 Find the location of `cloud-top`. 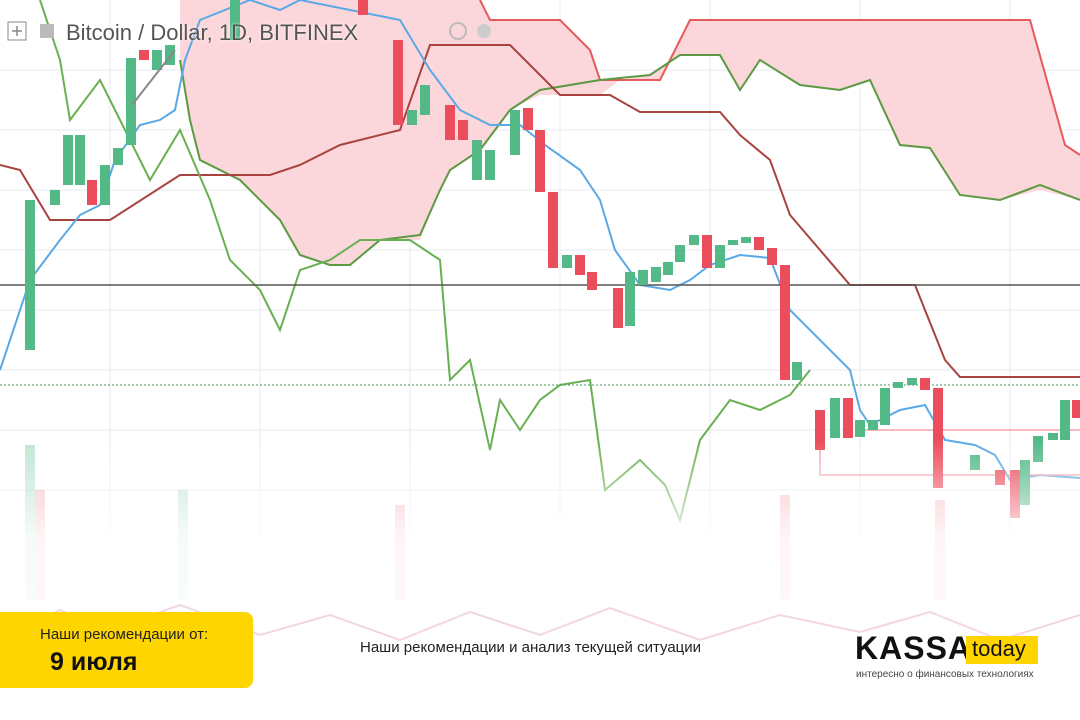

cloud-top is located at coordinates (779, 78).